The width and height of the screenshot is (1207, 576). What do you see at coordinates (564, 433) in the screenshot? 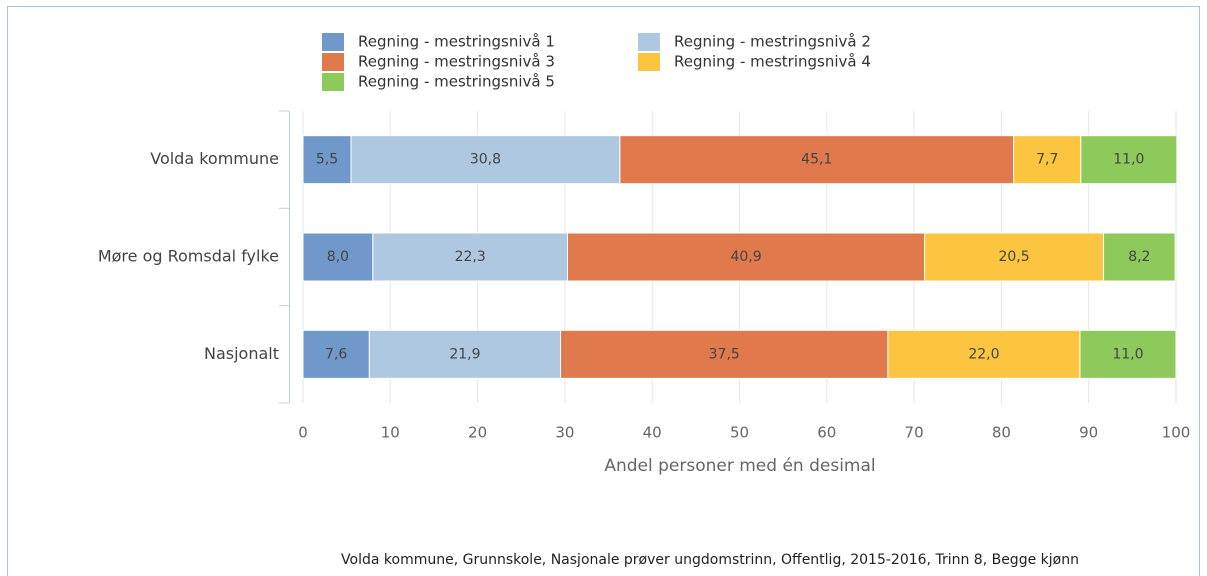
I see `x-tick-label: 30` at bounding box center [564, 433].